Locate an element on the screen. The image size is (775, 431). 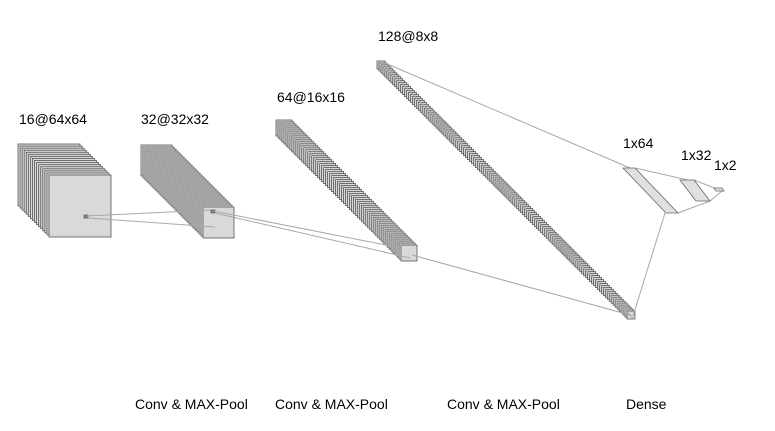
layer-label-input: 16@64x64 is located at coordinates (53, 119).